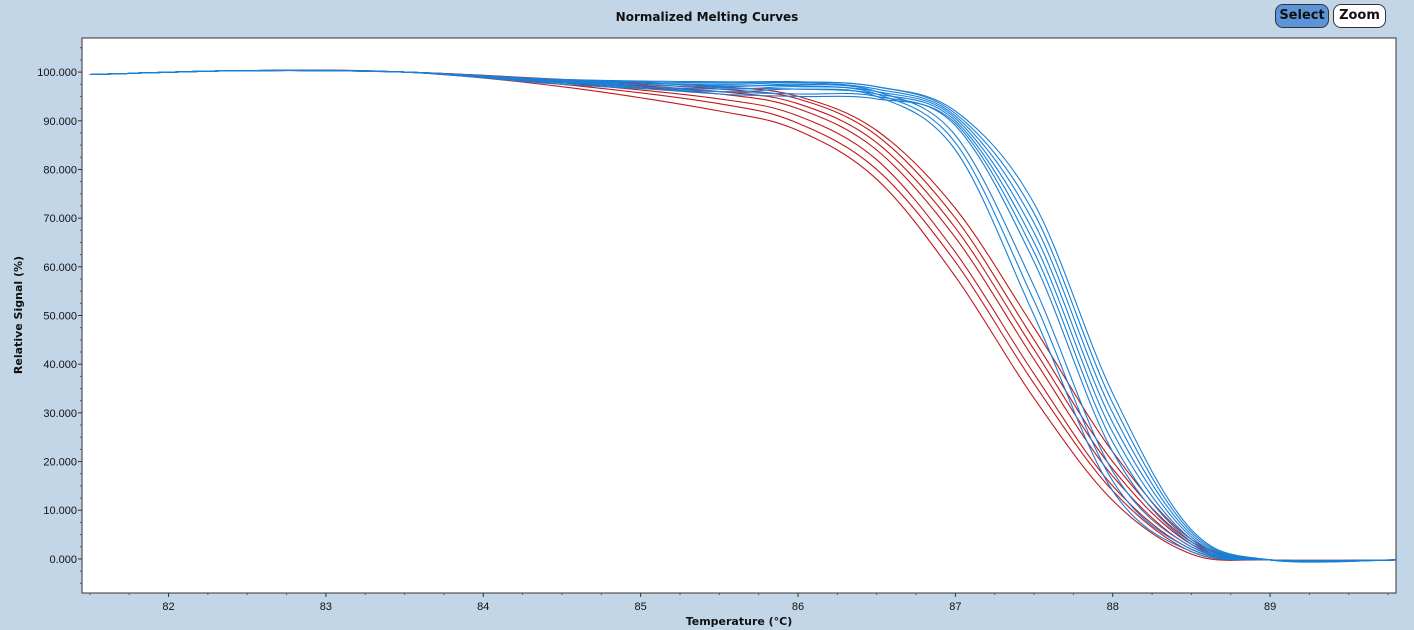 This screenshot has height=630, width=1414. Describe the element at coordinates (60, 414) in the screenshot. I see `y-tick-label: 30.000` at that location.